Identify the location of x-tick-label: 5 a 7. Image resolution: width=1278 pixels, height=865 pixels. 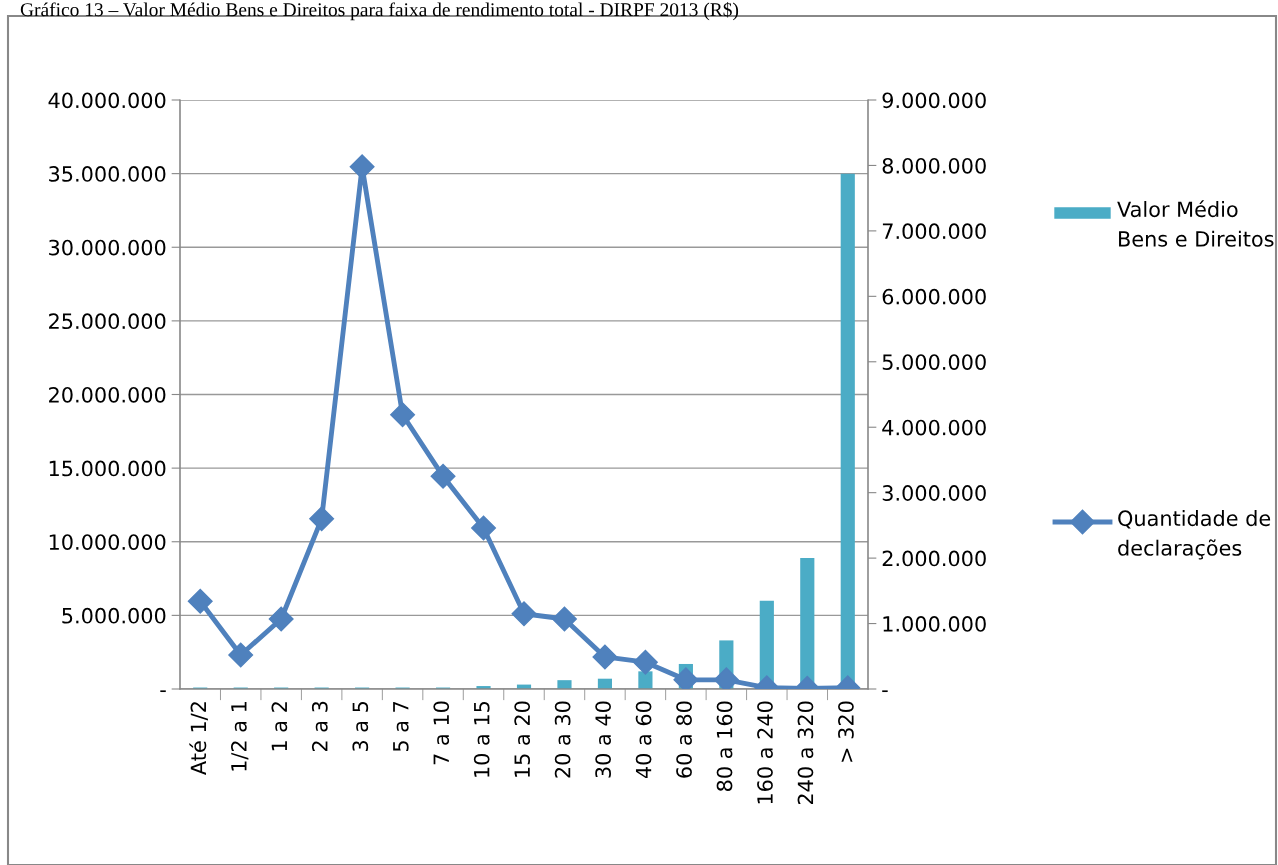
(401, 726).